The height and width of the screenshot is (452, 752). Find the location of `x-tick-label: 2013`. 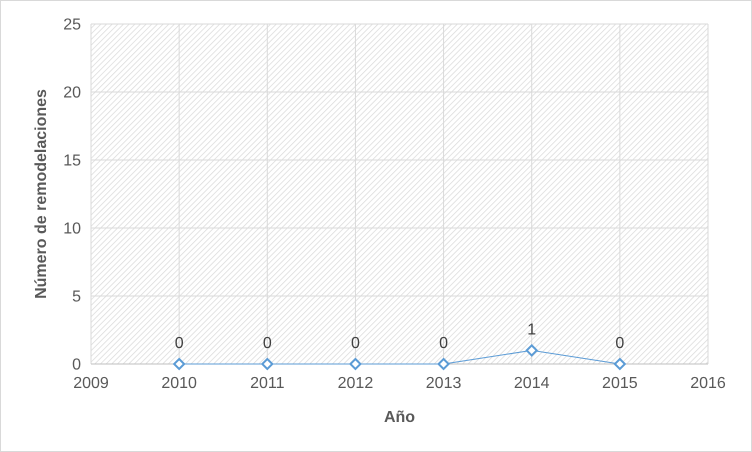

x-tick-label: 2013 is located at coordinates (444, 383).